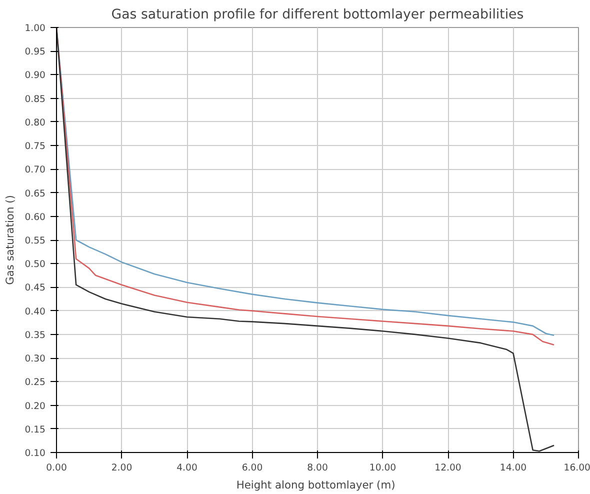  What do you see at coordinates (382, 468) in the screenshot?
I see `x-tick-label: 10.00` at bounding box center [382, 468].